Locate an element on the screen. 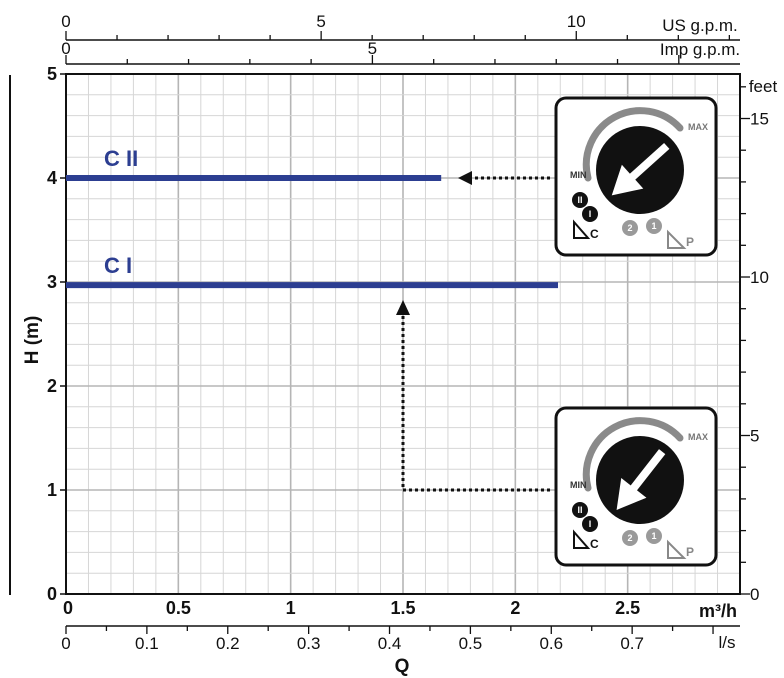  y-tick-label: 1 is located at coordinates (52, 490).